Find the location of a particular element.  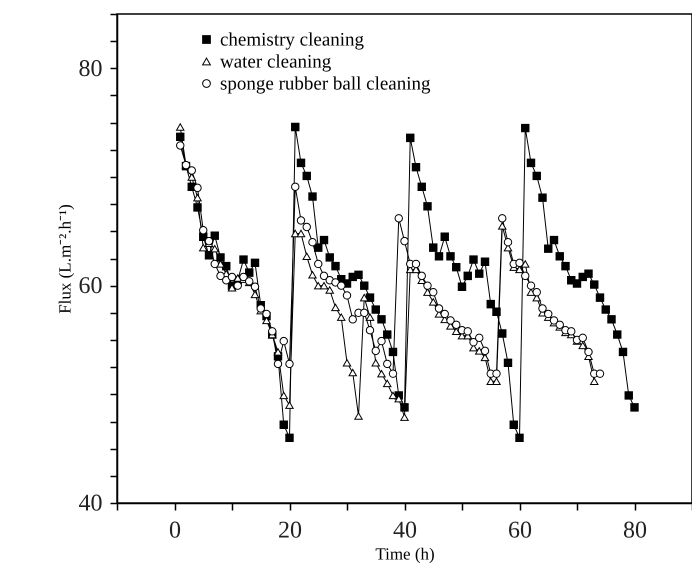

y-tick-label: 80 is located at coordinates (90, 69).